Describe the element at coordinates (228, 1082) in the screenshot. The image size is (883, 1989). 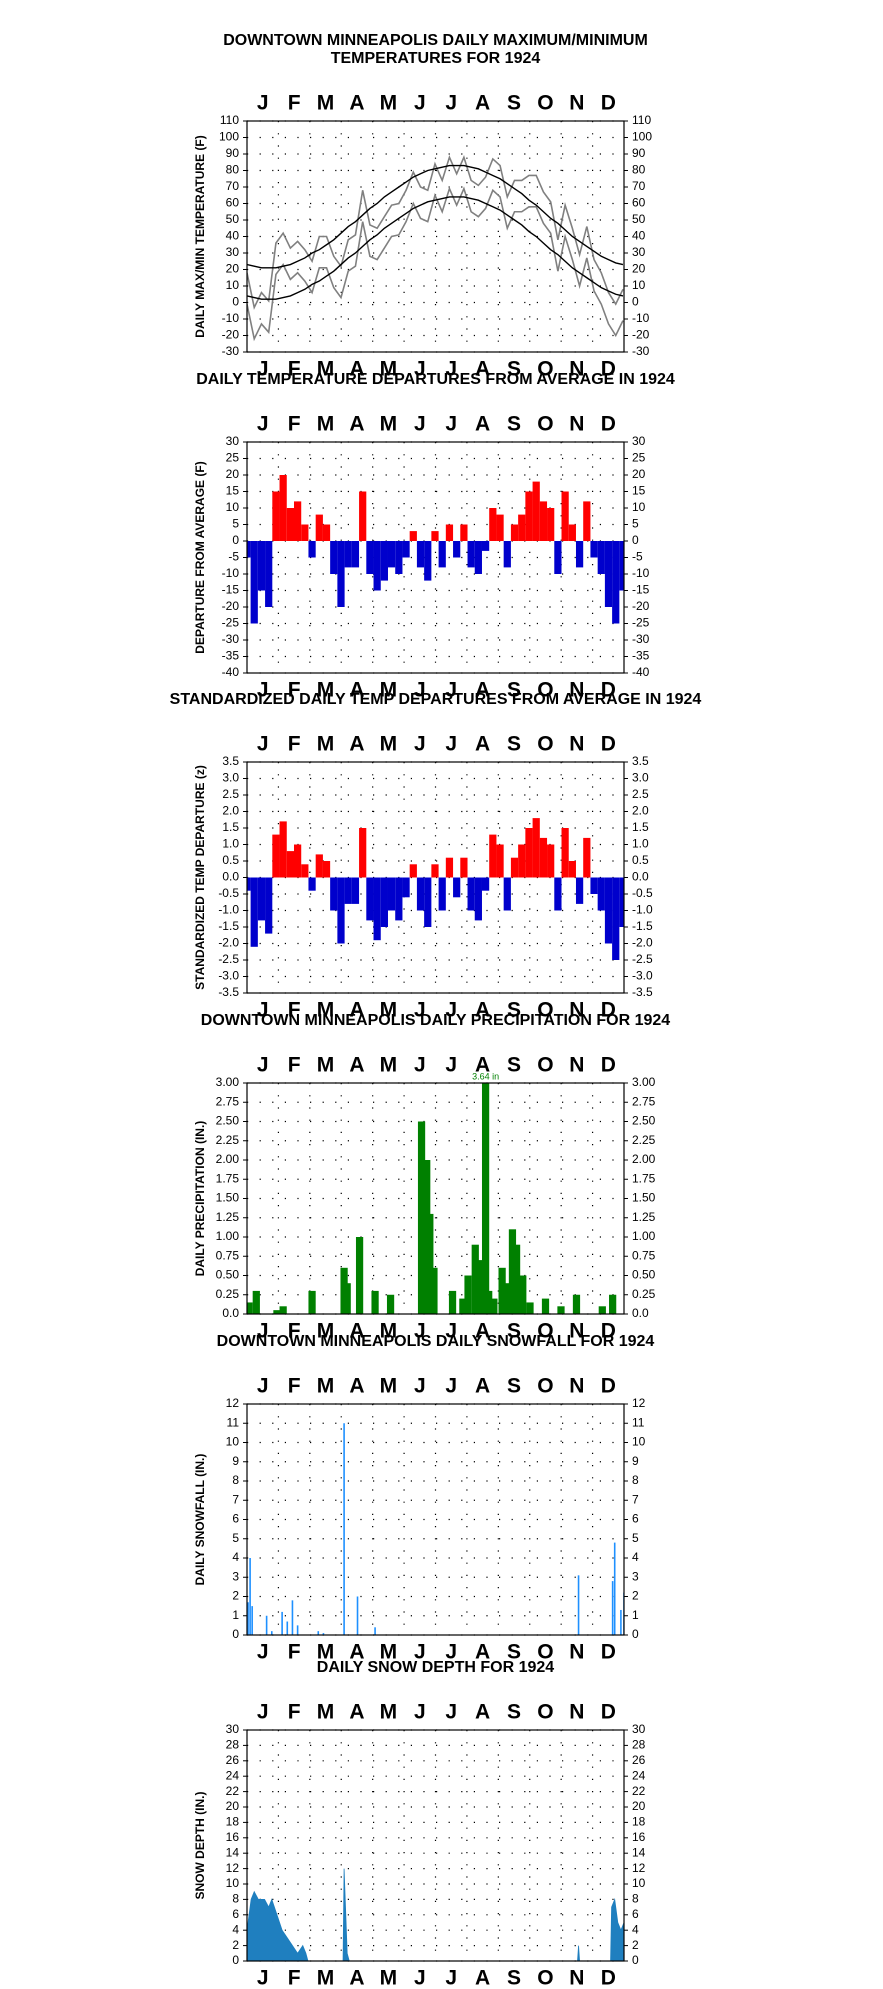
I see `y-tick-label: 3.00` at that location.